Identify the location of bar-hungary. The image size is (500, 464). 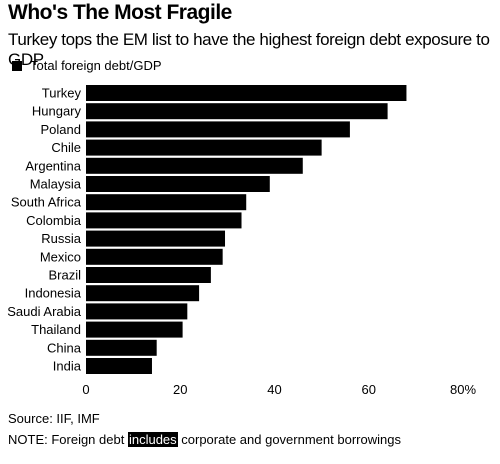
(237, 111).